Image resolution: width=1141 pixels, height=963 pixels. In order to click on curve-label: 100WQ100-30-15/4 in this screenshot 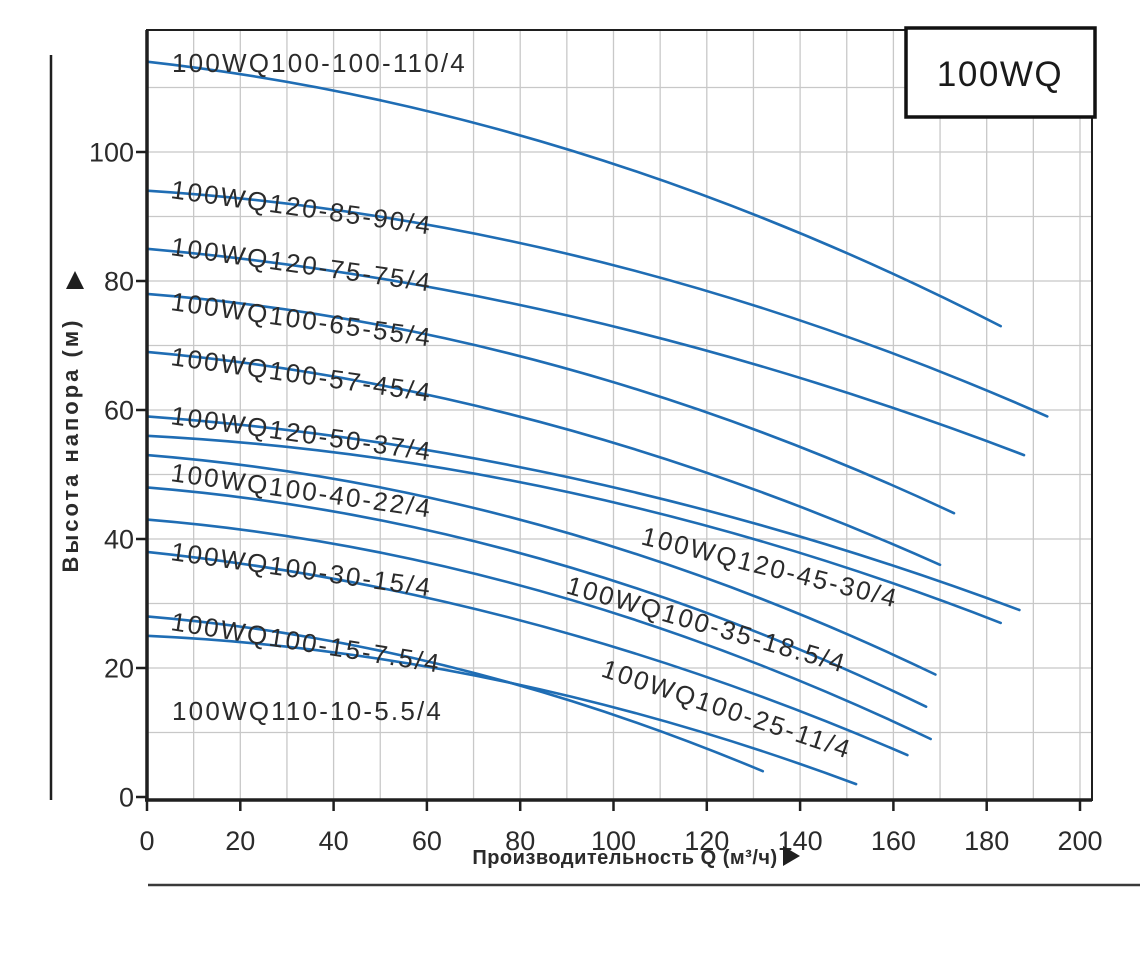, I will do `click(301, 569)`.